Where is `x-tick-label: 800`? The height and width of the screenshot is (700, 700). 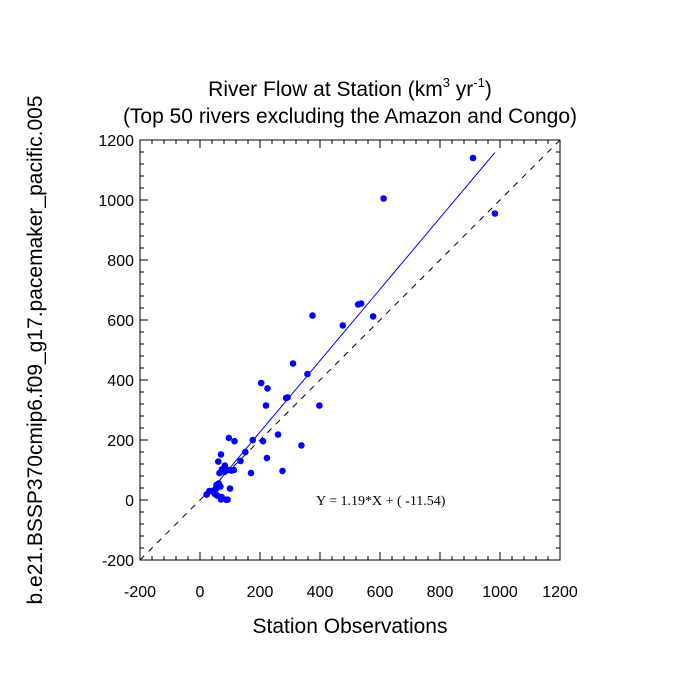
x-tick-label: 800 is located at coordinates (440, 592).